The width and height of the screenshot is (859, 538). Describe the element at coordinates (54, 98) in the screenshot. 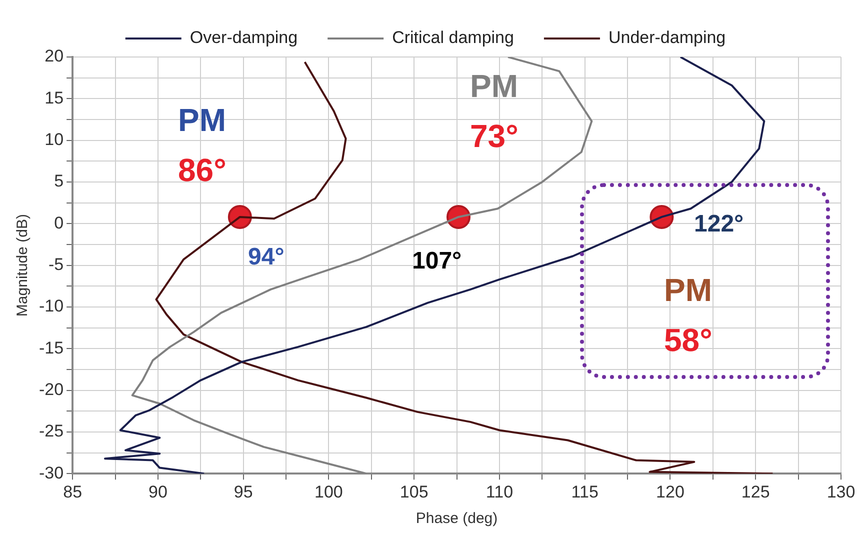

I see `y-tick-label: 15` at that location.